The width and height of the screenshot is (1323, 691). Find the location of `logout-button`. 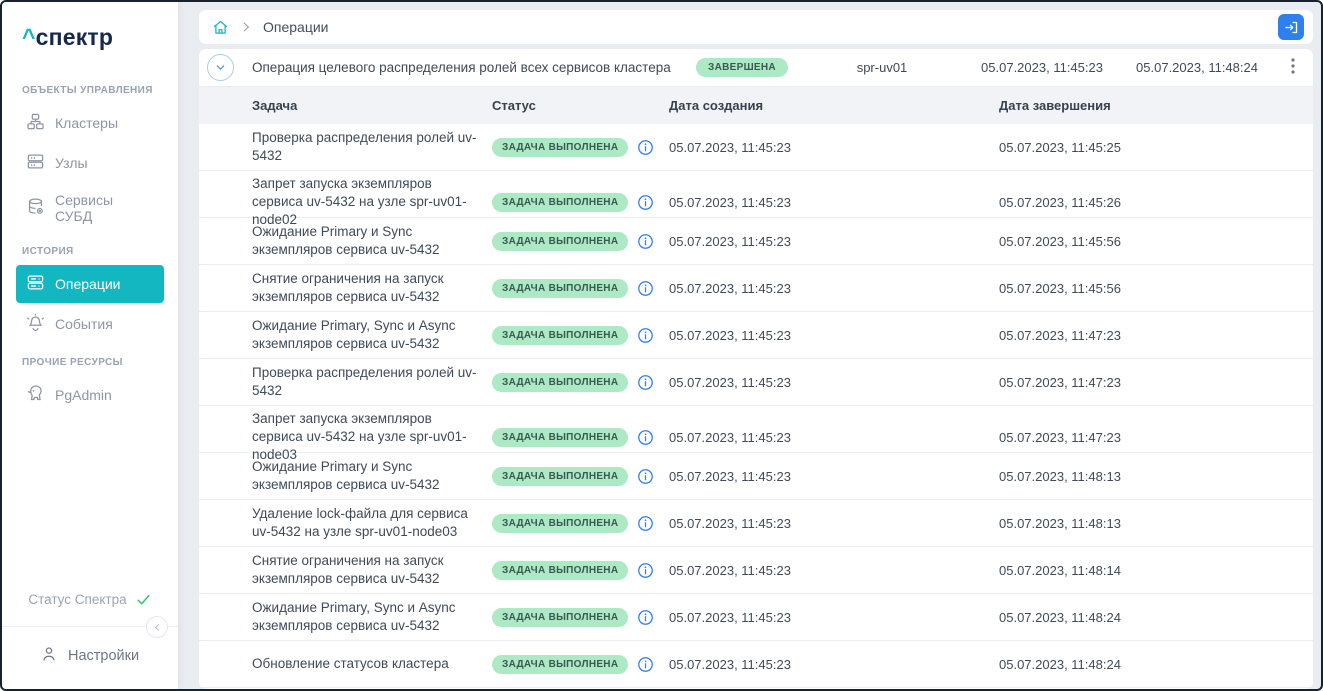

logout-button is located at coordinates (1291, 27).